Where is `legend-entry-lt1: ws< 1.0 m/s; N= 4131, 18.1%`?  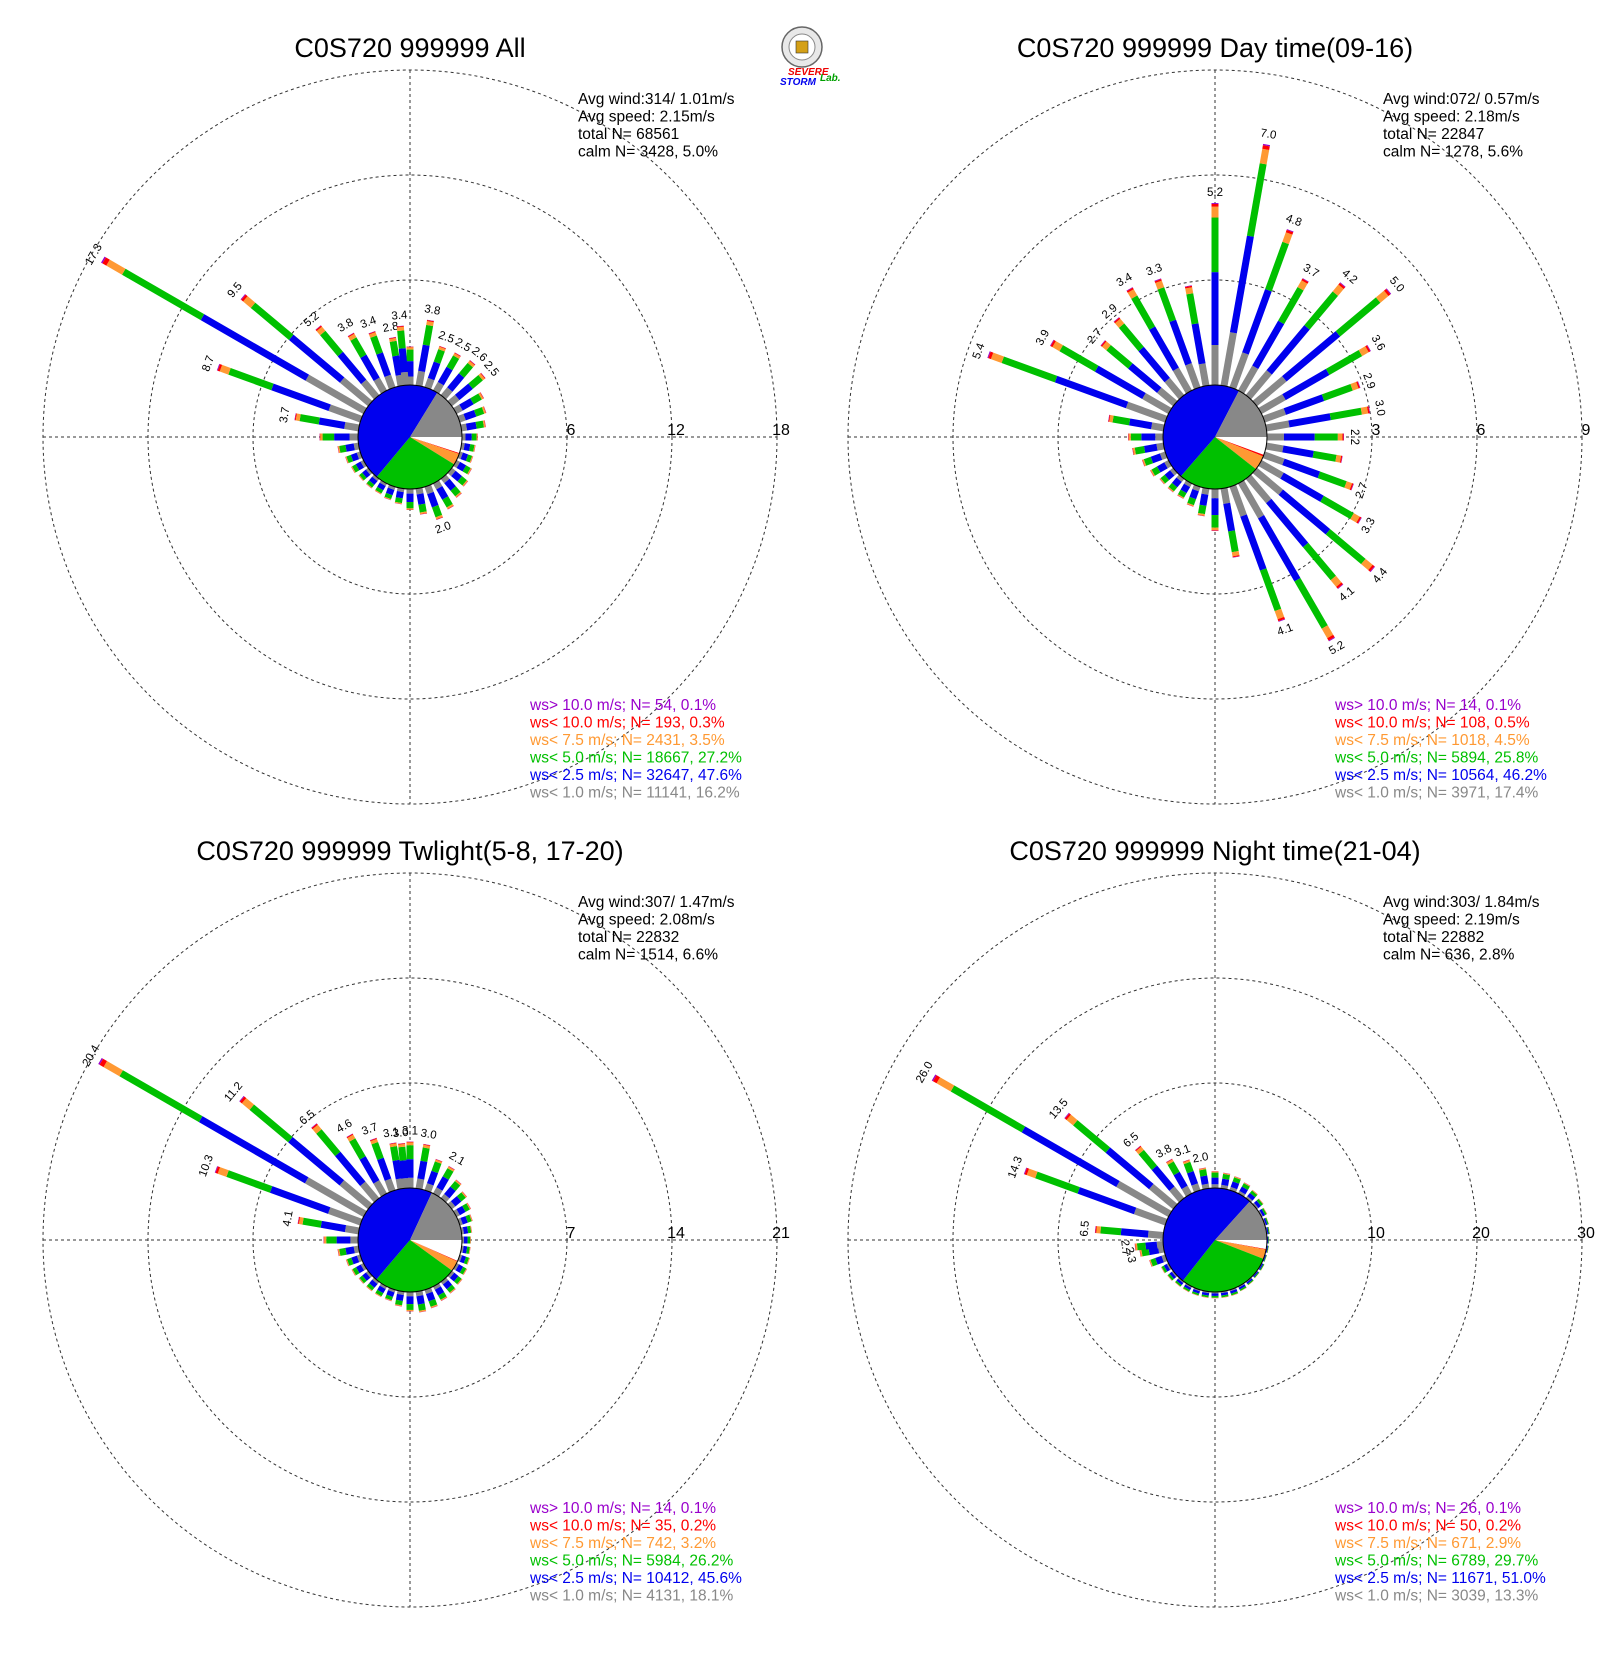 legend-entry-lt1: ws< 1.0 m/s; N= 4131, 18.1% is located at coordinates (631, 1596).